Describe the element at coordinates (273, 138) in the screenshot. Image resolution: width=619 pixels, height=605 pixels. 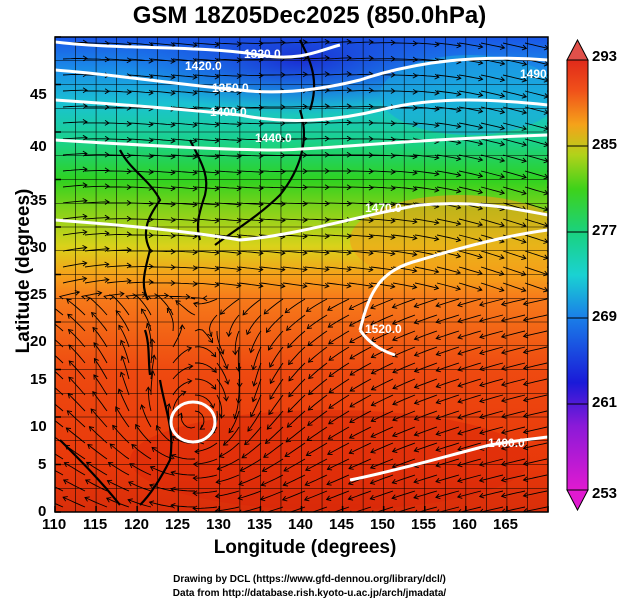
I see `contour-label: 1440.0` at that location.